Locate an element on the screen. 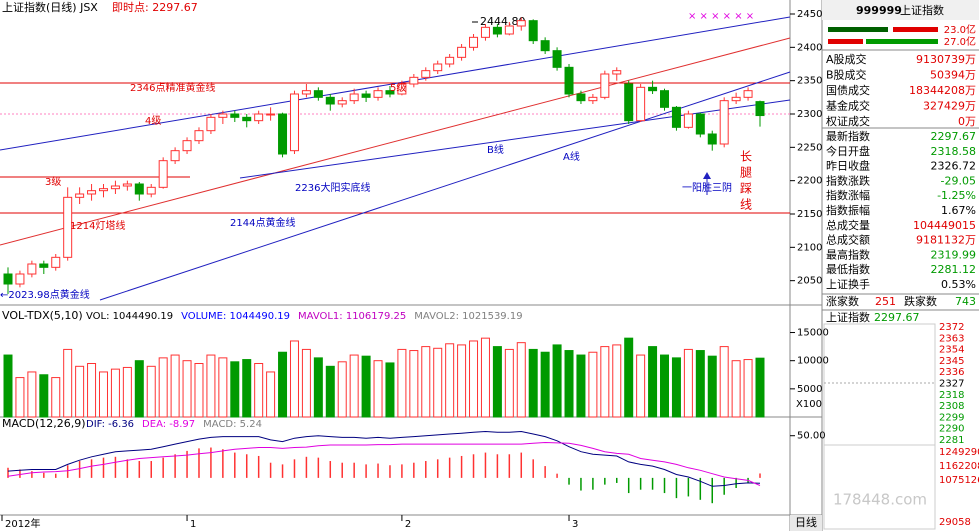 Image resolution: width=979 pixels, height=531 pixels. quote-value: 104449015 is located at coordinates (944, 225).